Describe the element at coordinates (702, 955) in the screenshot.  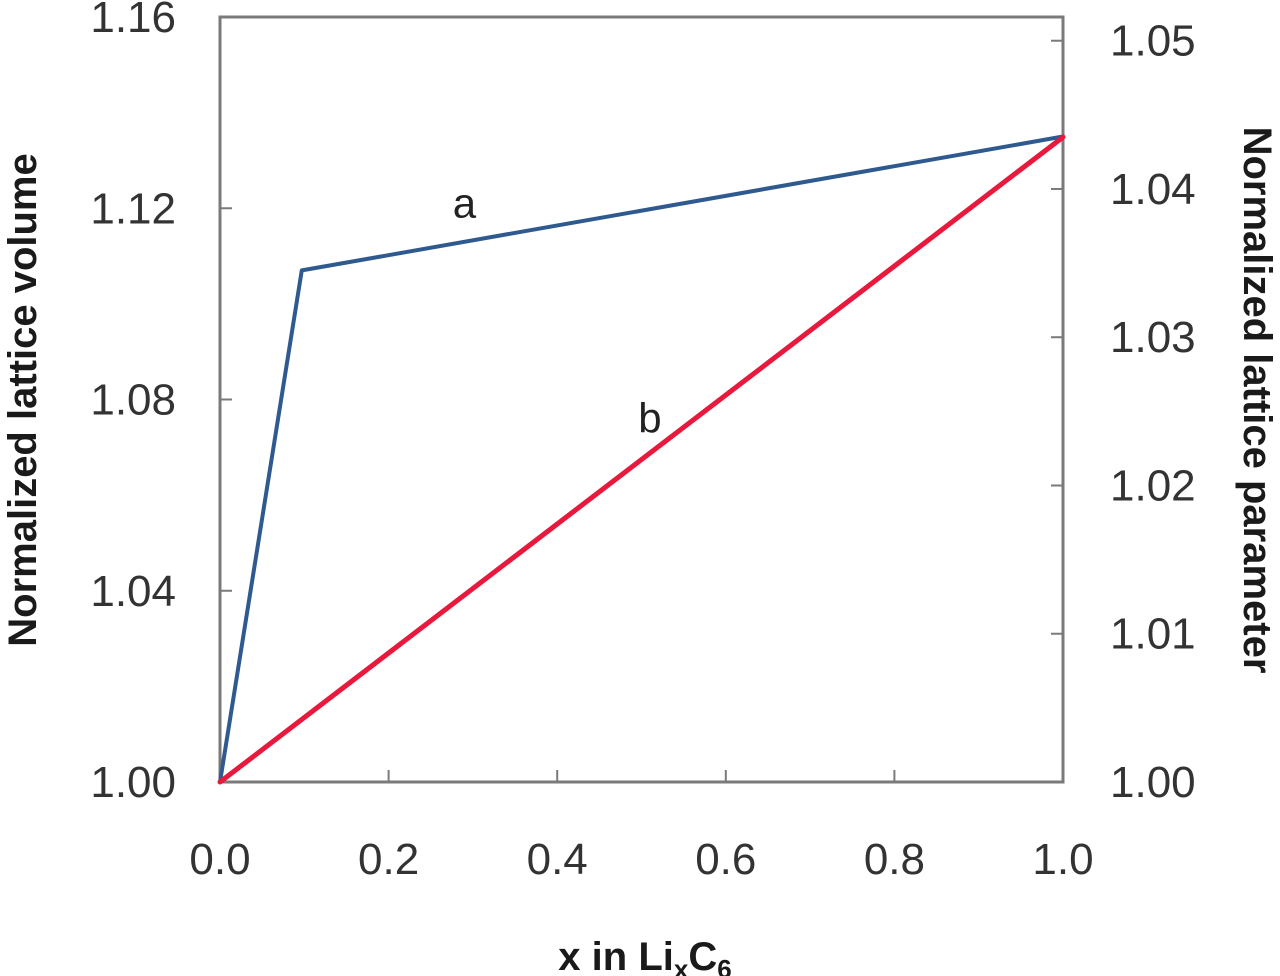
I see `x-axis-title-c: C` at that location.